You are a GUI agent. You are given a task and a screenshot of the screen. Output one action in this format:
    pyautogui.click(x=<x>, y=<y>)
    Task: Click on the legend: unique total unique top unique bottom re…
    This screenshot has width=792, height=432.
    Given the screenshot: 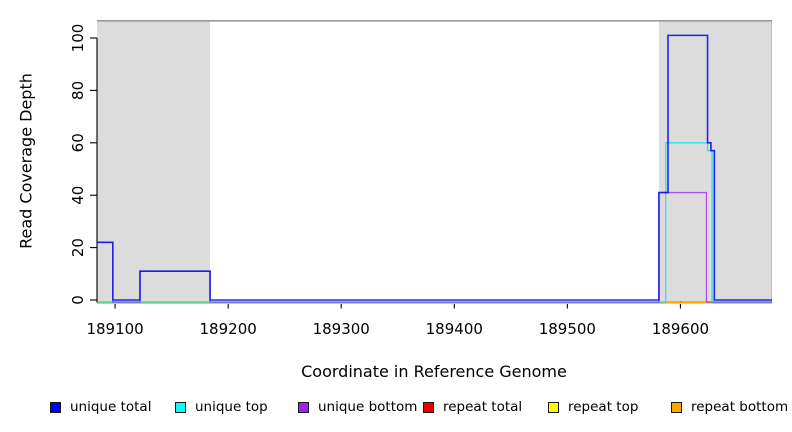 What is the action you would take?
    pyautogui.click(x=396, y=409)
    